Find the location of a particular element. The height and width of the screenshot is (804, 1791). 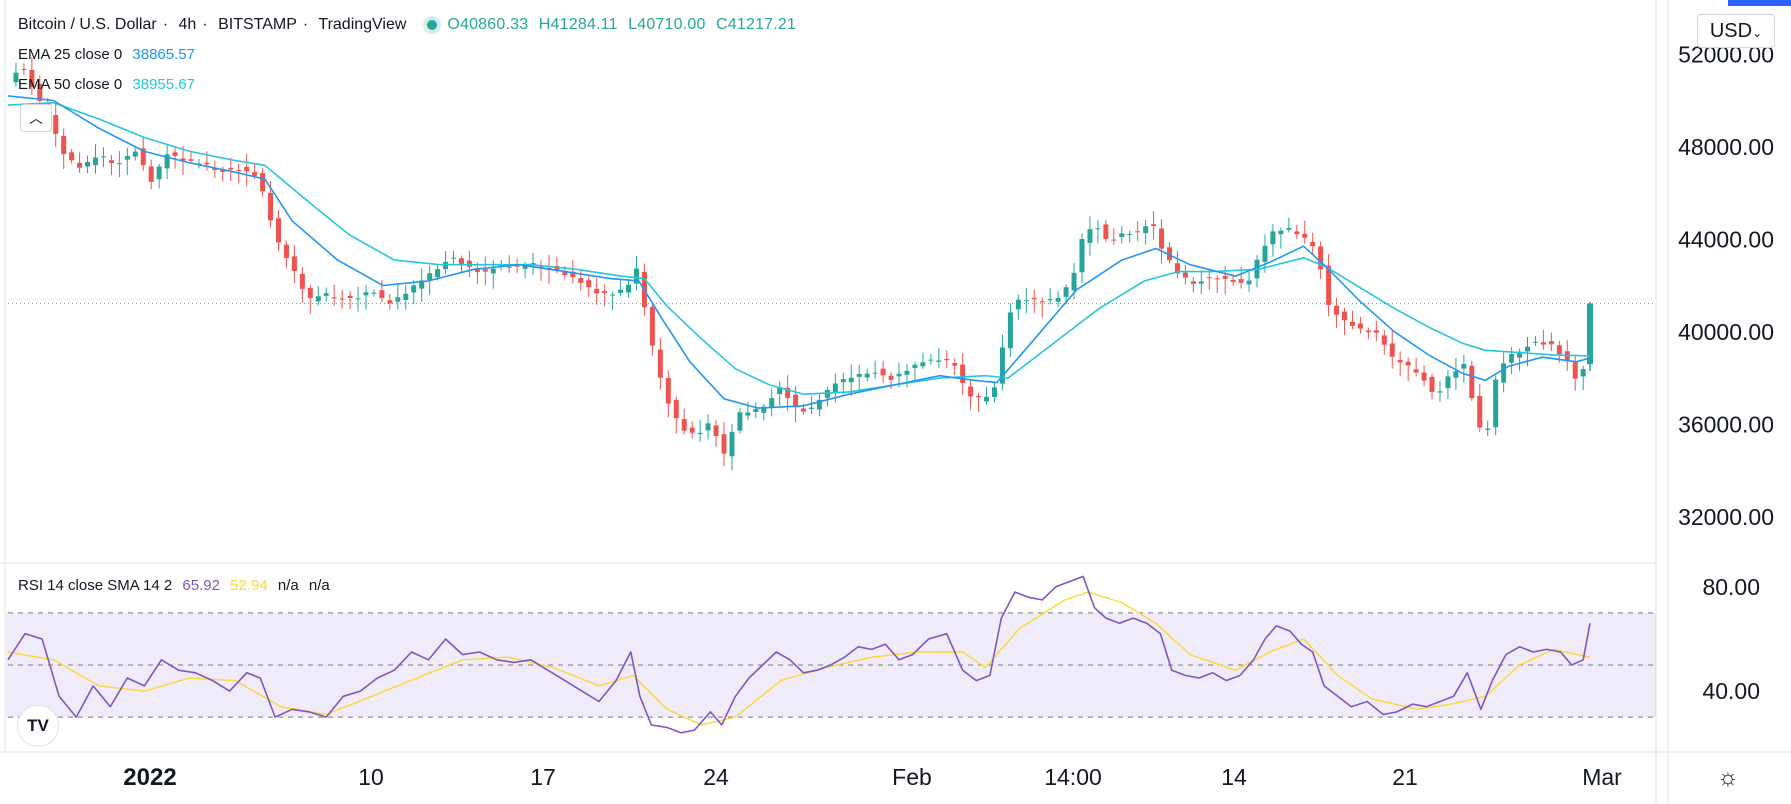

time-tick-label: 14 is located at coordinates (1234, 777).